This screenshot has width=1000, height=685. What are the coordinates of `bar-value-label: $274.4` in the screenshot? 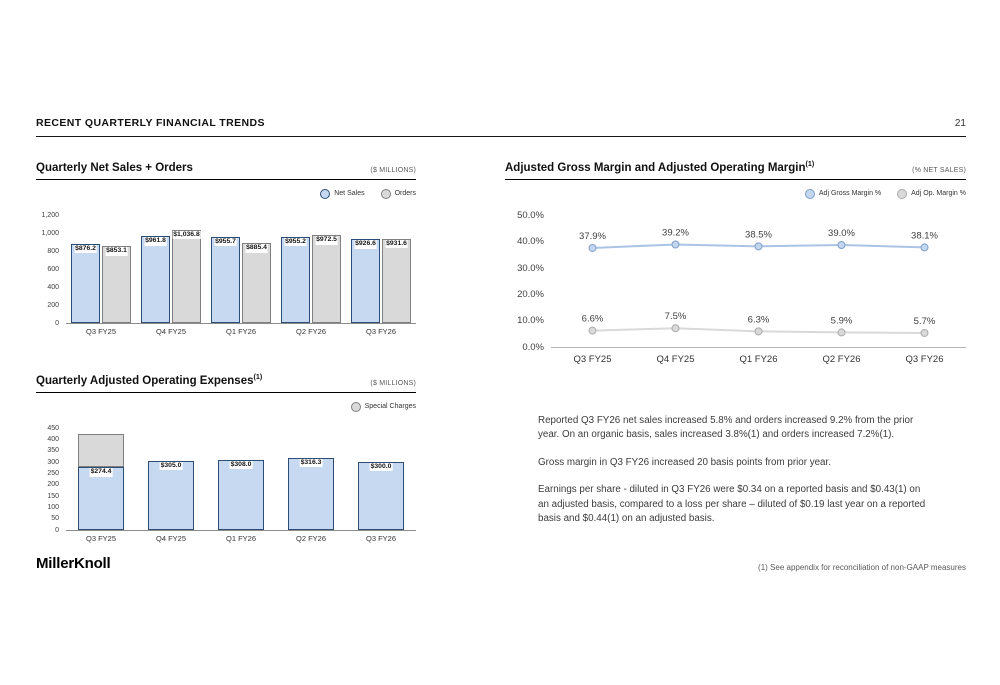 It's located at (101, 472).